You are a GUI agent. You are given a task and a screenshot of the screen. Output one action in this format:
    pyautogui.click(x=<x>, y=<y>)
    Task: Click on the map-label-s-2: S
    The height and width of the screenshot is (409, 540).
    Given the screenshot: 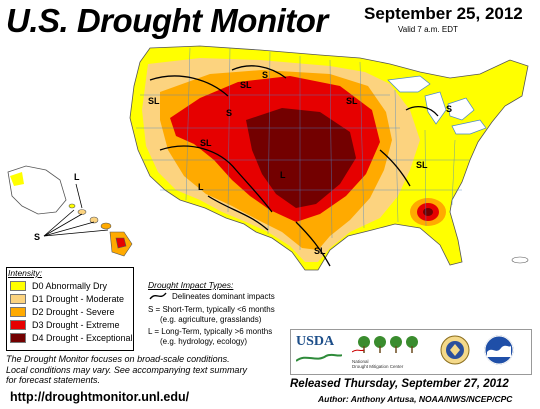 What is the action you would take?
    pyautogui.click(x=265, y=75)
    